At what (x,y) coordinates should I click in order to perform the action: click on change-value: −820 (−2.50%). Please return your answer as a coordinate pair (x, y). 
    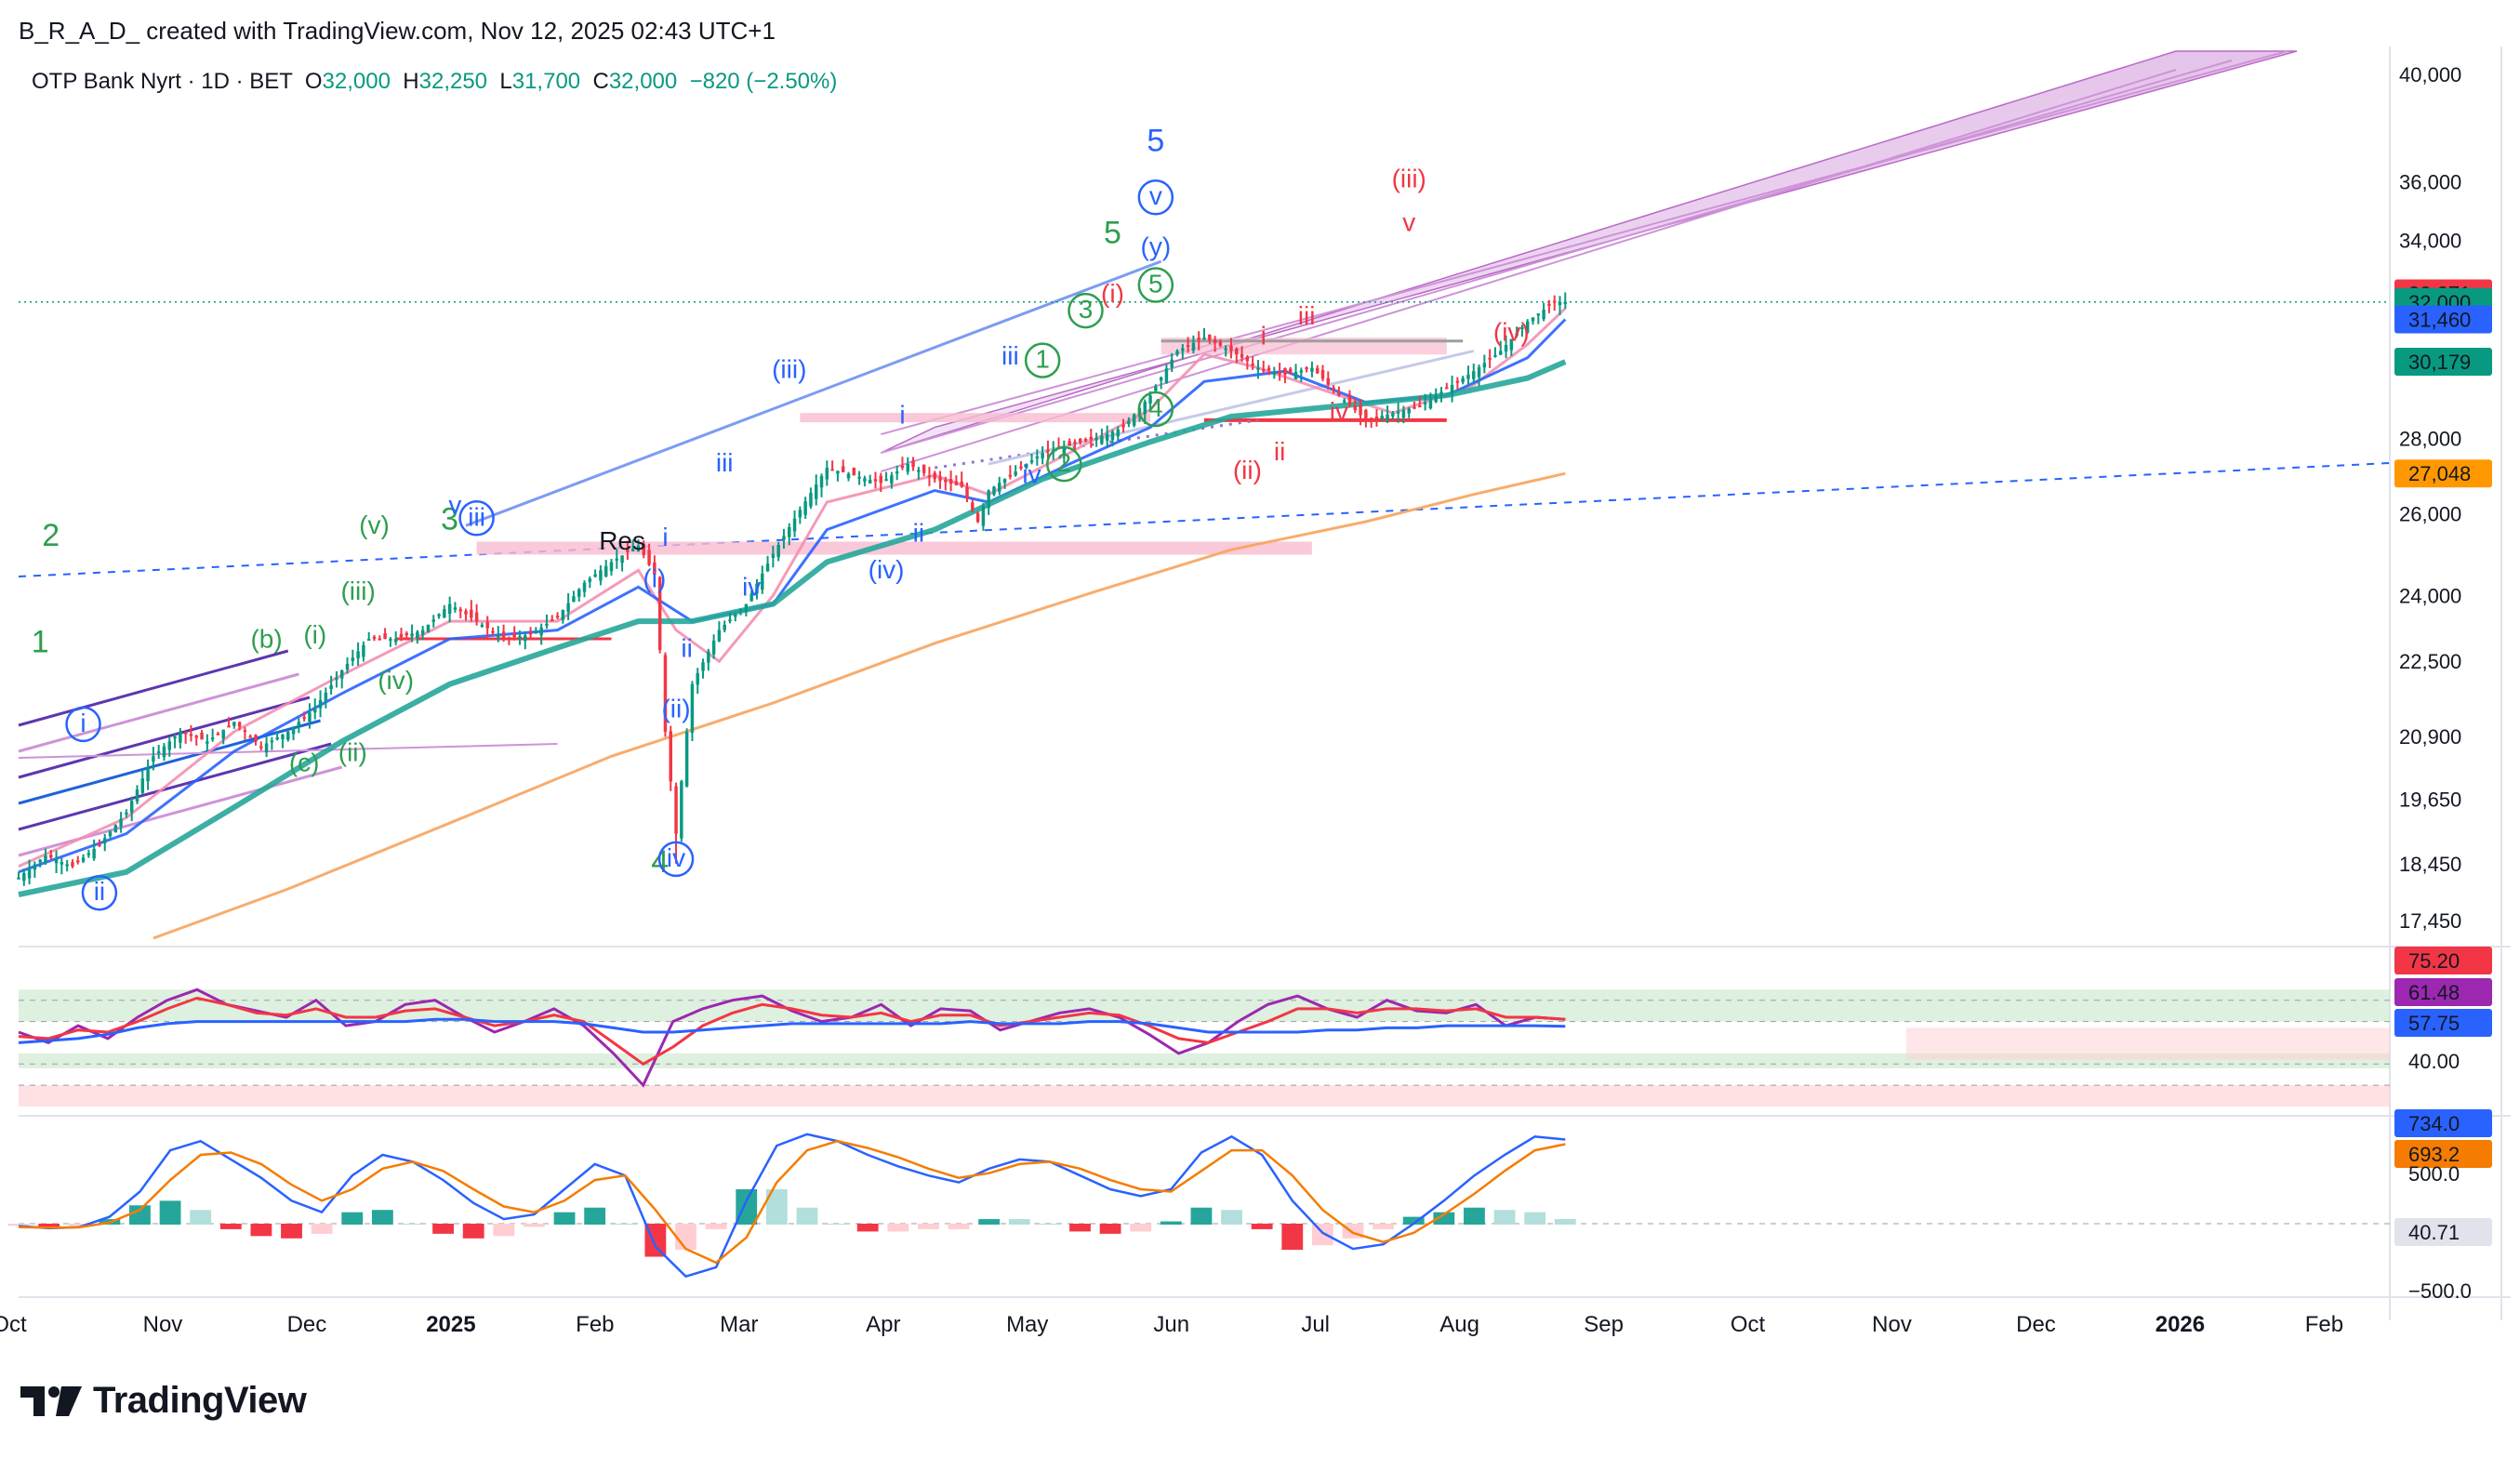
    Looking at the image, I should click on (763, 82).